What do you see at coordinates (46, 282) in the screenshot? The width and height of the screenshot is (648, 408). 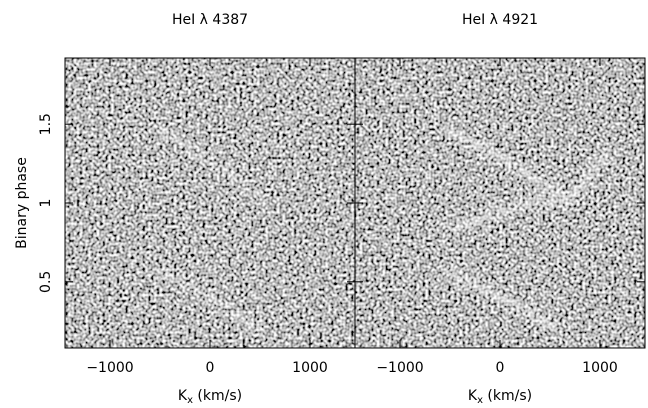 I see `y-tick-label: 0.5` at bounding box center [46, 282].